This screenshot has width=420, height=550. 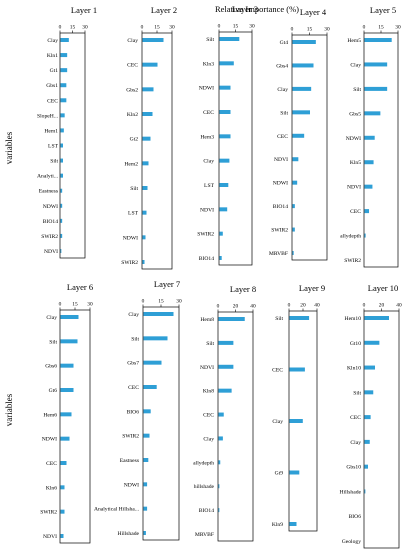 What do you see at coordinates (284, 43) in the screenshot?
I see `category-label: Gt4` at bounding box center [284, 43].